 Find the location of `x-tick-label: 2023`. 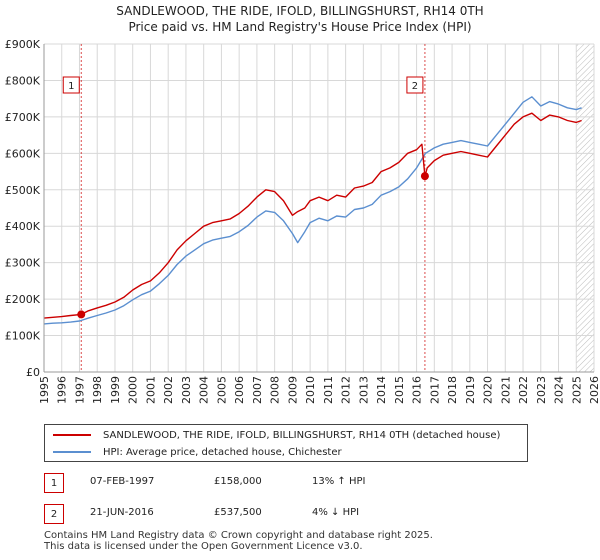

x-tick-label: 2023 is located at coordinates (541, 390).